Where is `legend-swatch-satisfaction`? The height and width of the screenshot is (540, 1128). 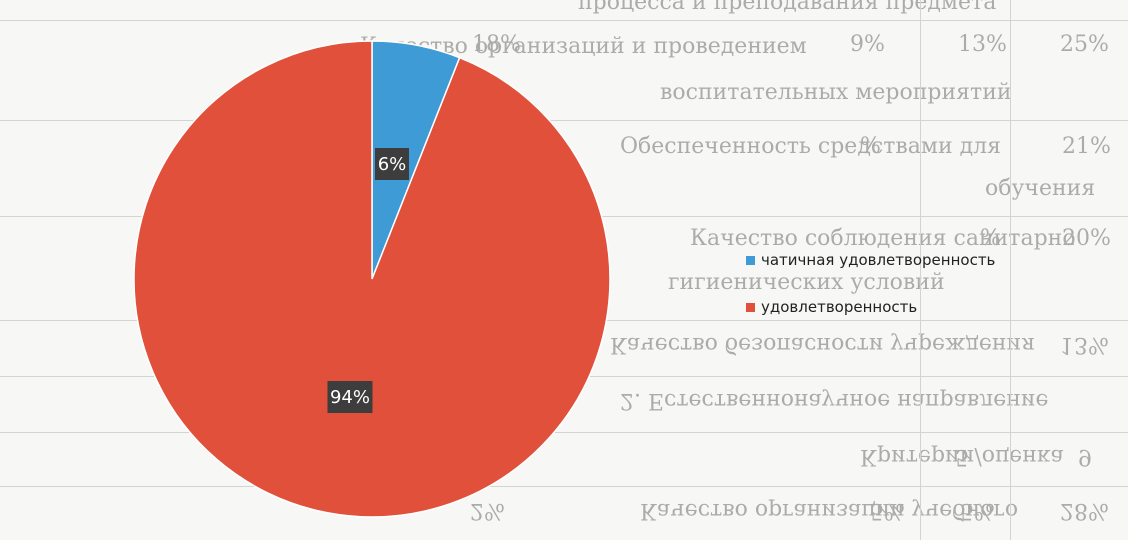 legend-swatch-satisfaction is located at coordinates (750, 307).